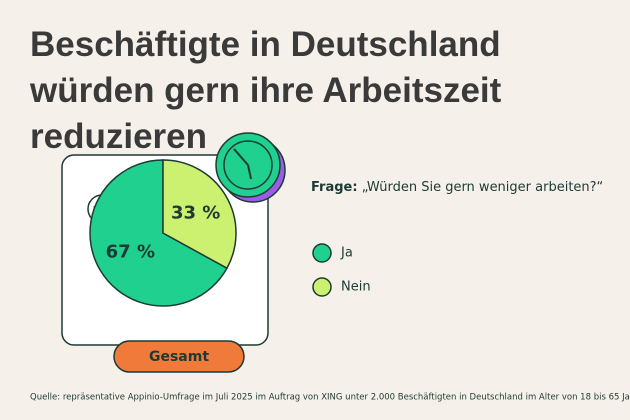 The height and width of the screenshot is (420, 630). Describe the element at coordinates (130, 251) in the screenshot. I see `data-label: 67 %` at that location.